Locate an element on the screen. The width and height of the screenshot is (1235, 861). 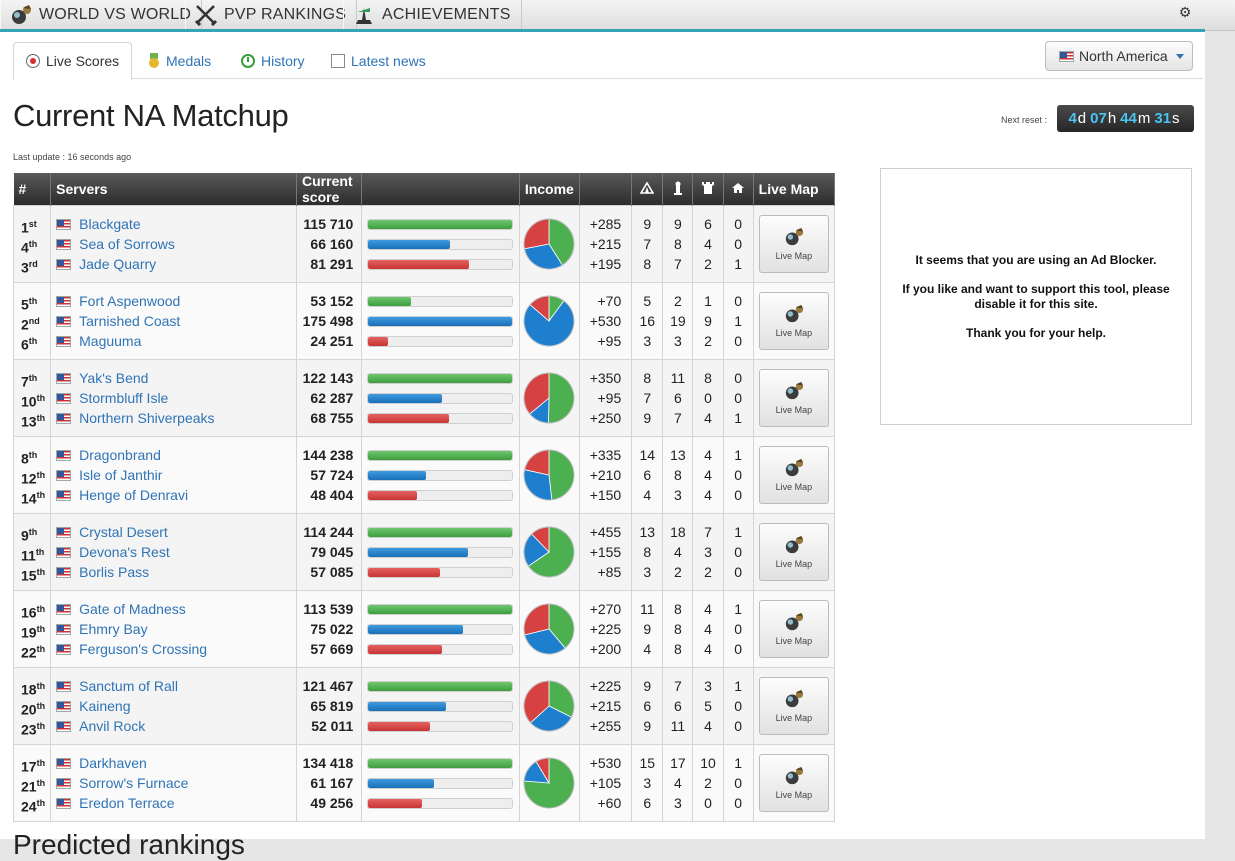
server-link: Ehmry Bay is located at coordinates (113, 629).